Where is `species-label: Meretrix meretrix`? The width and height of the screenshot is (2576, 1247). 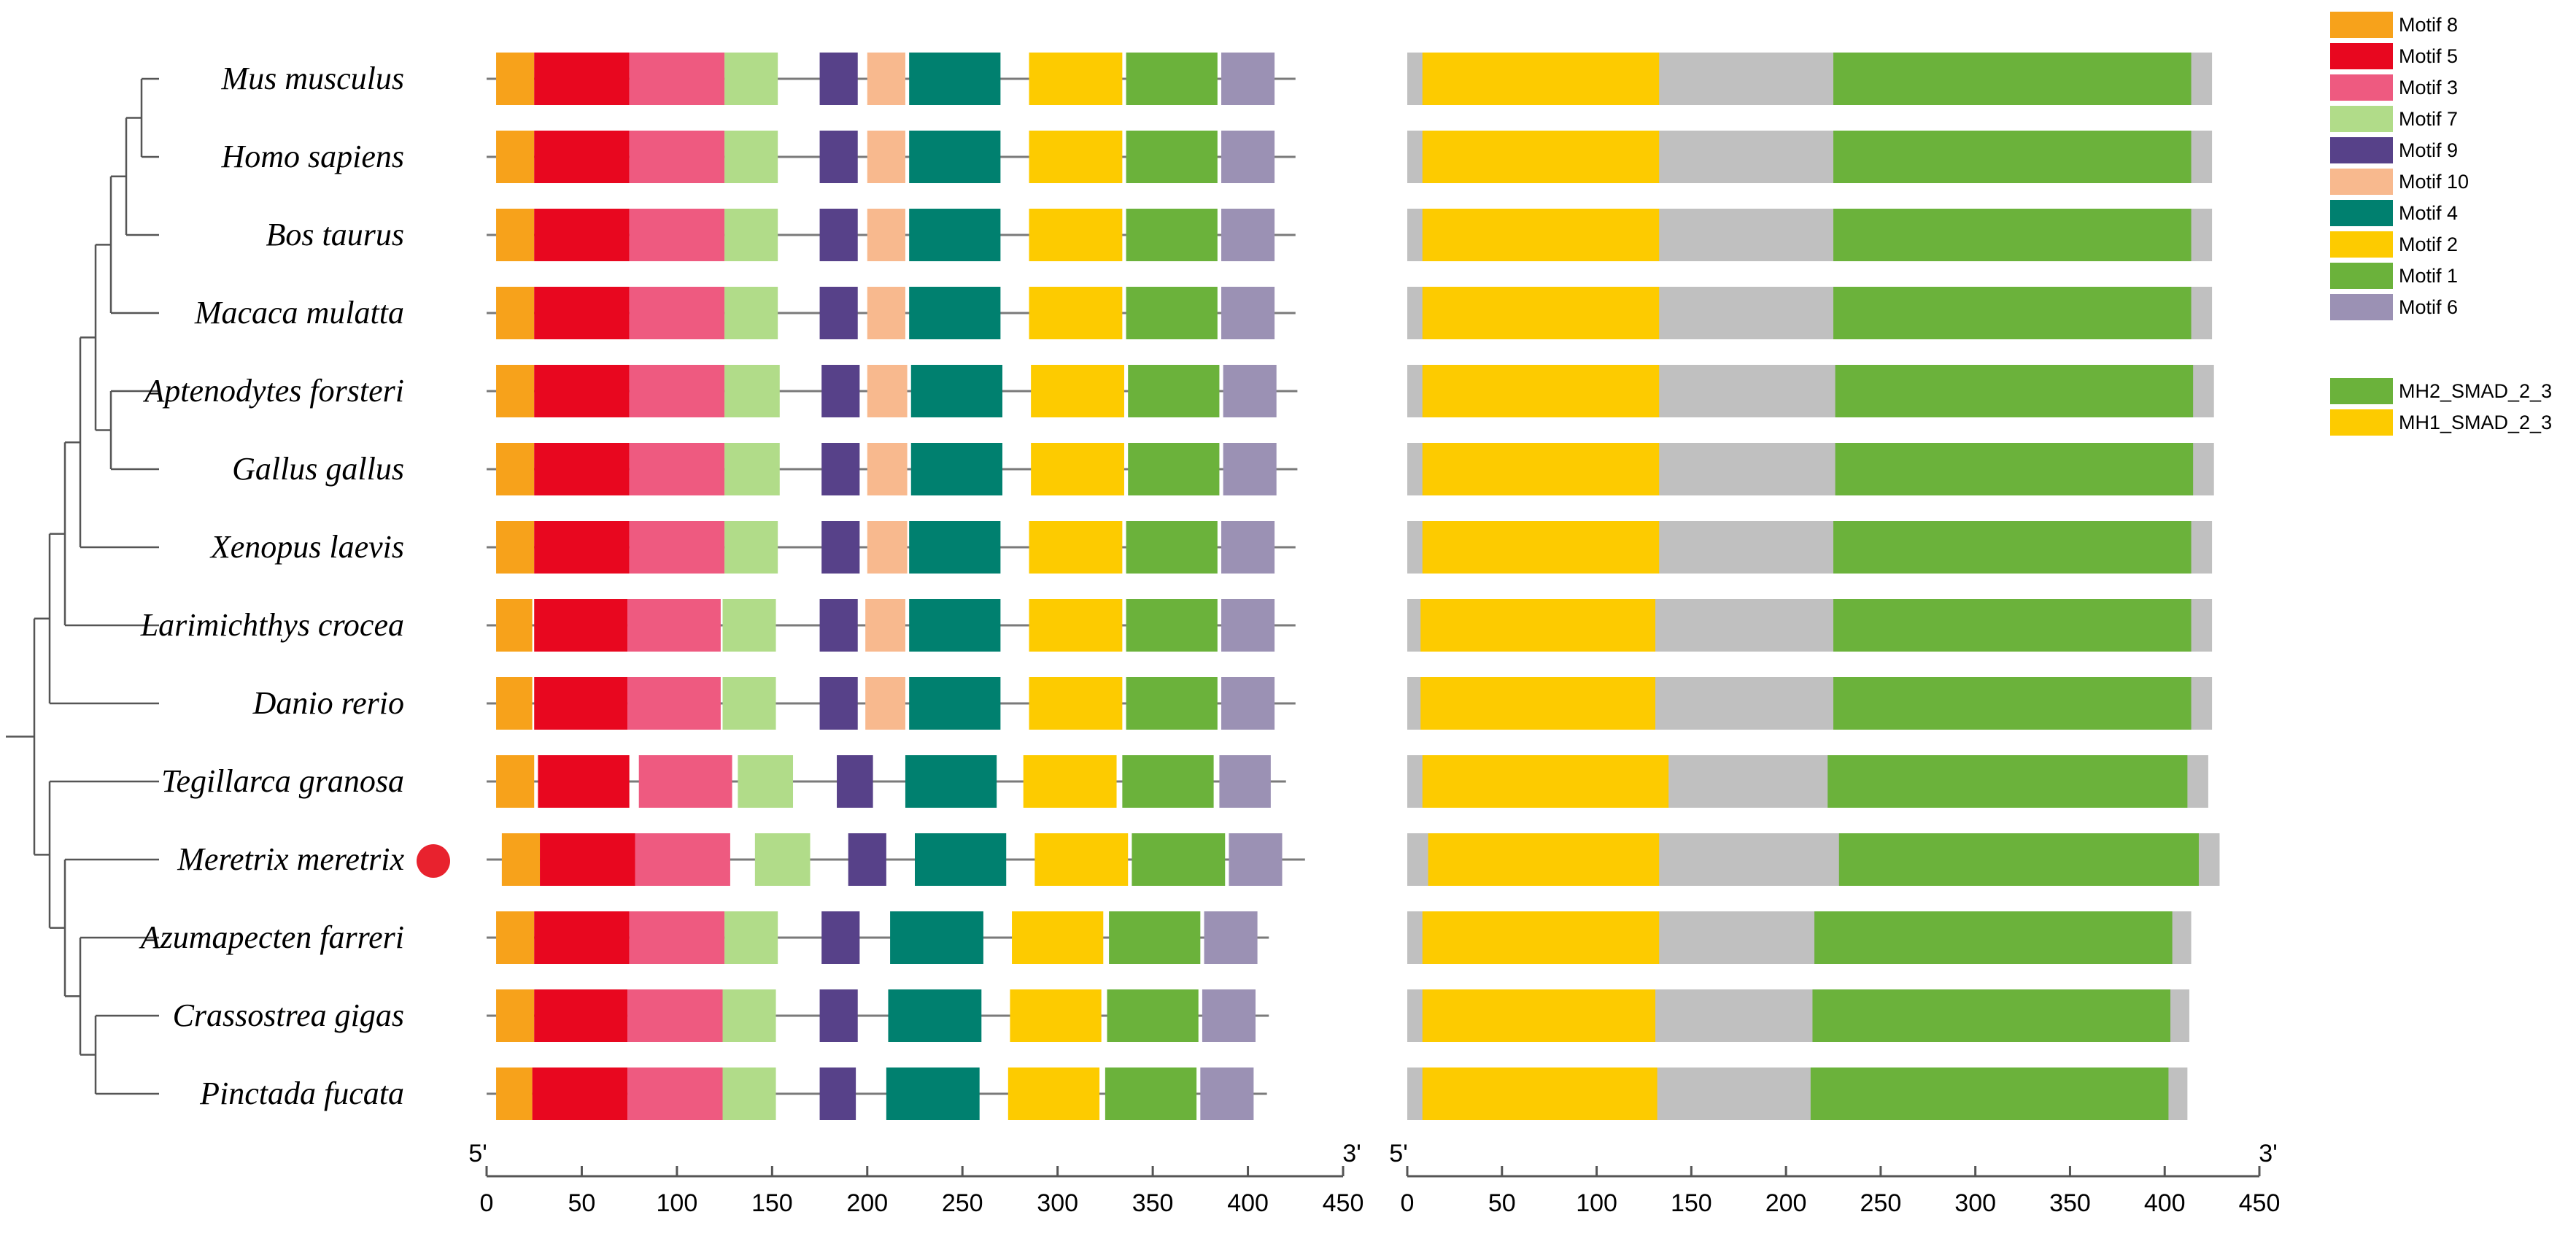
species-label: Meretrix meretrix is located at coordinates (290, 859).